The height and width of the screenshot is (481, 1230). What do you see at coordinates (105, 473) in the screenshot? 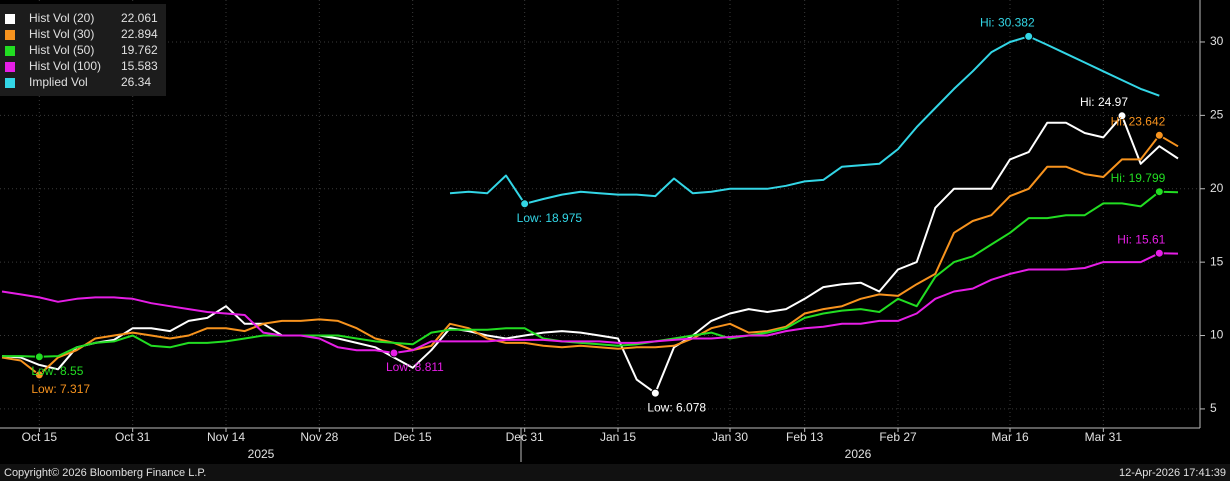
I see `copyright: Copyright© 2026 Bloomberg Finance L.P.` at bounding box center [105, 473].